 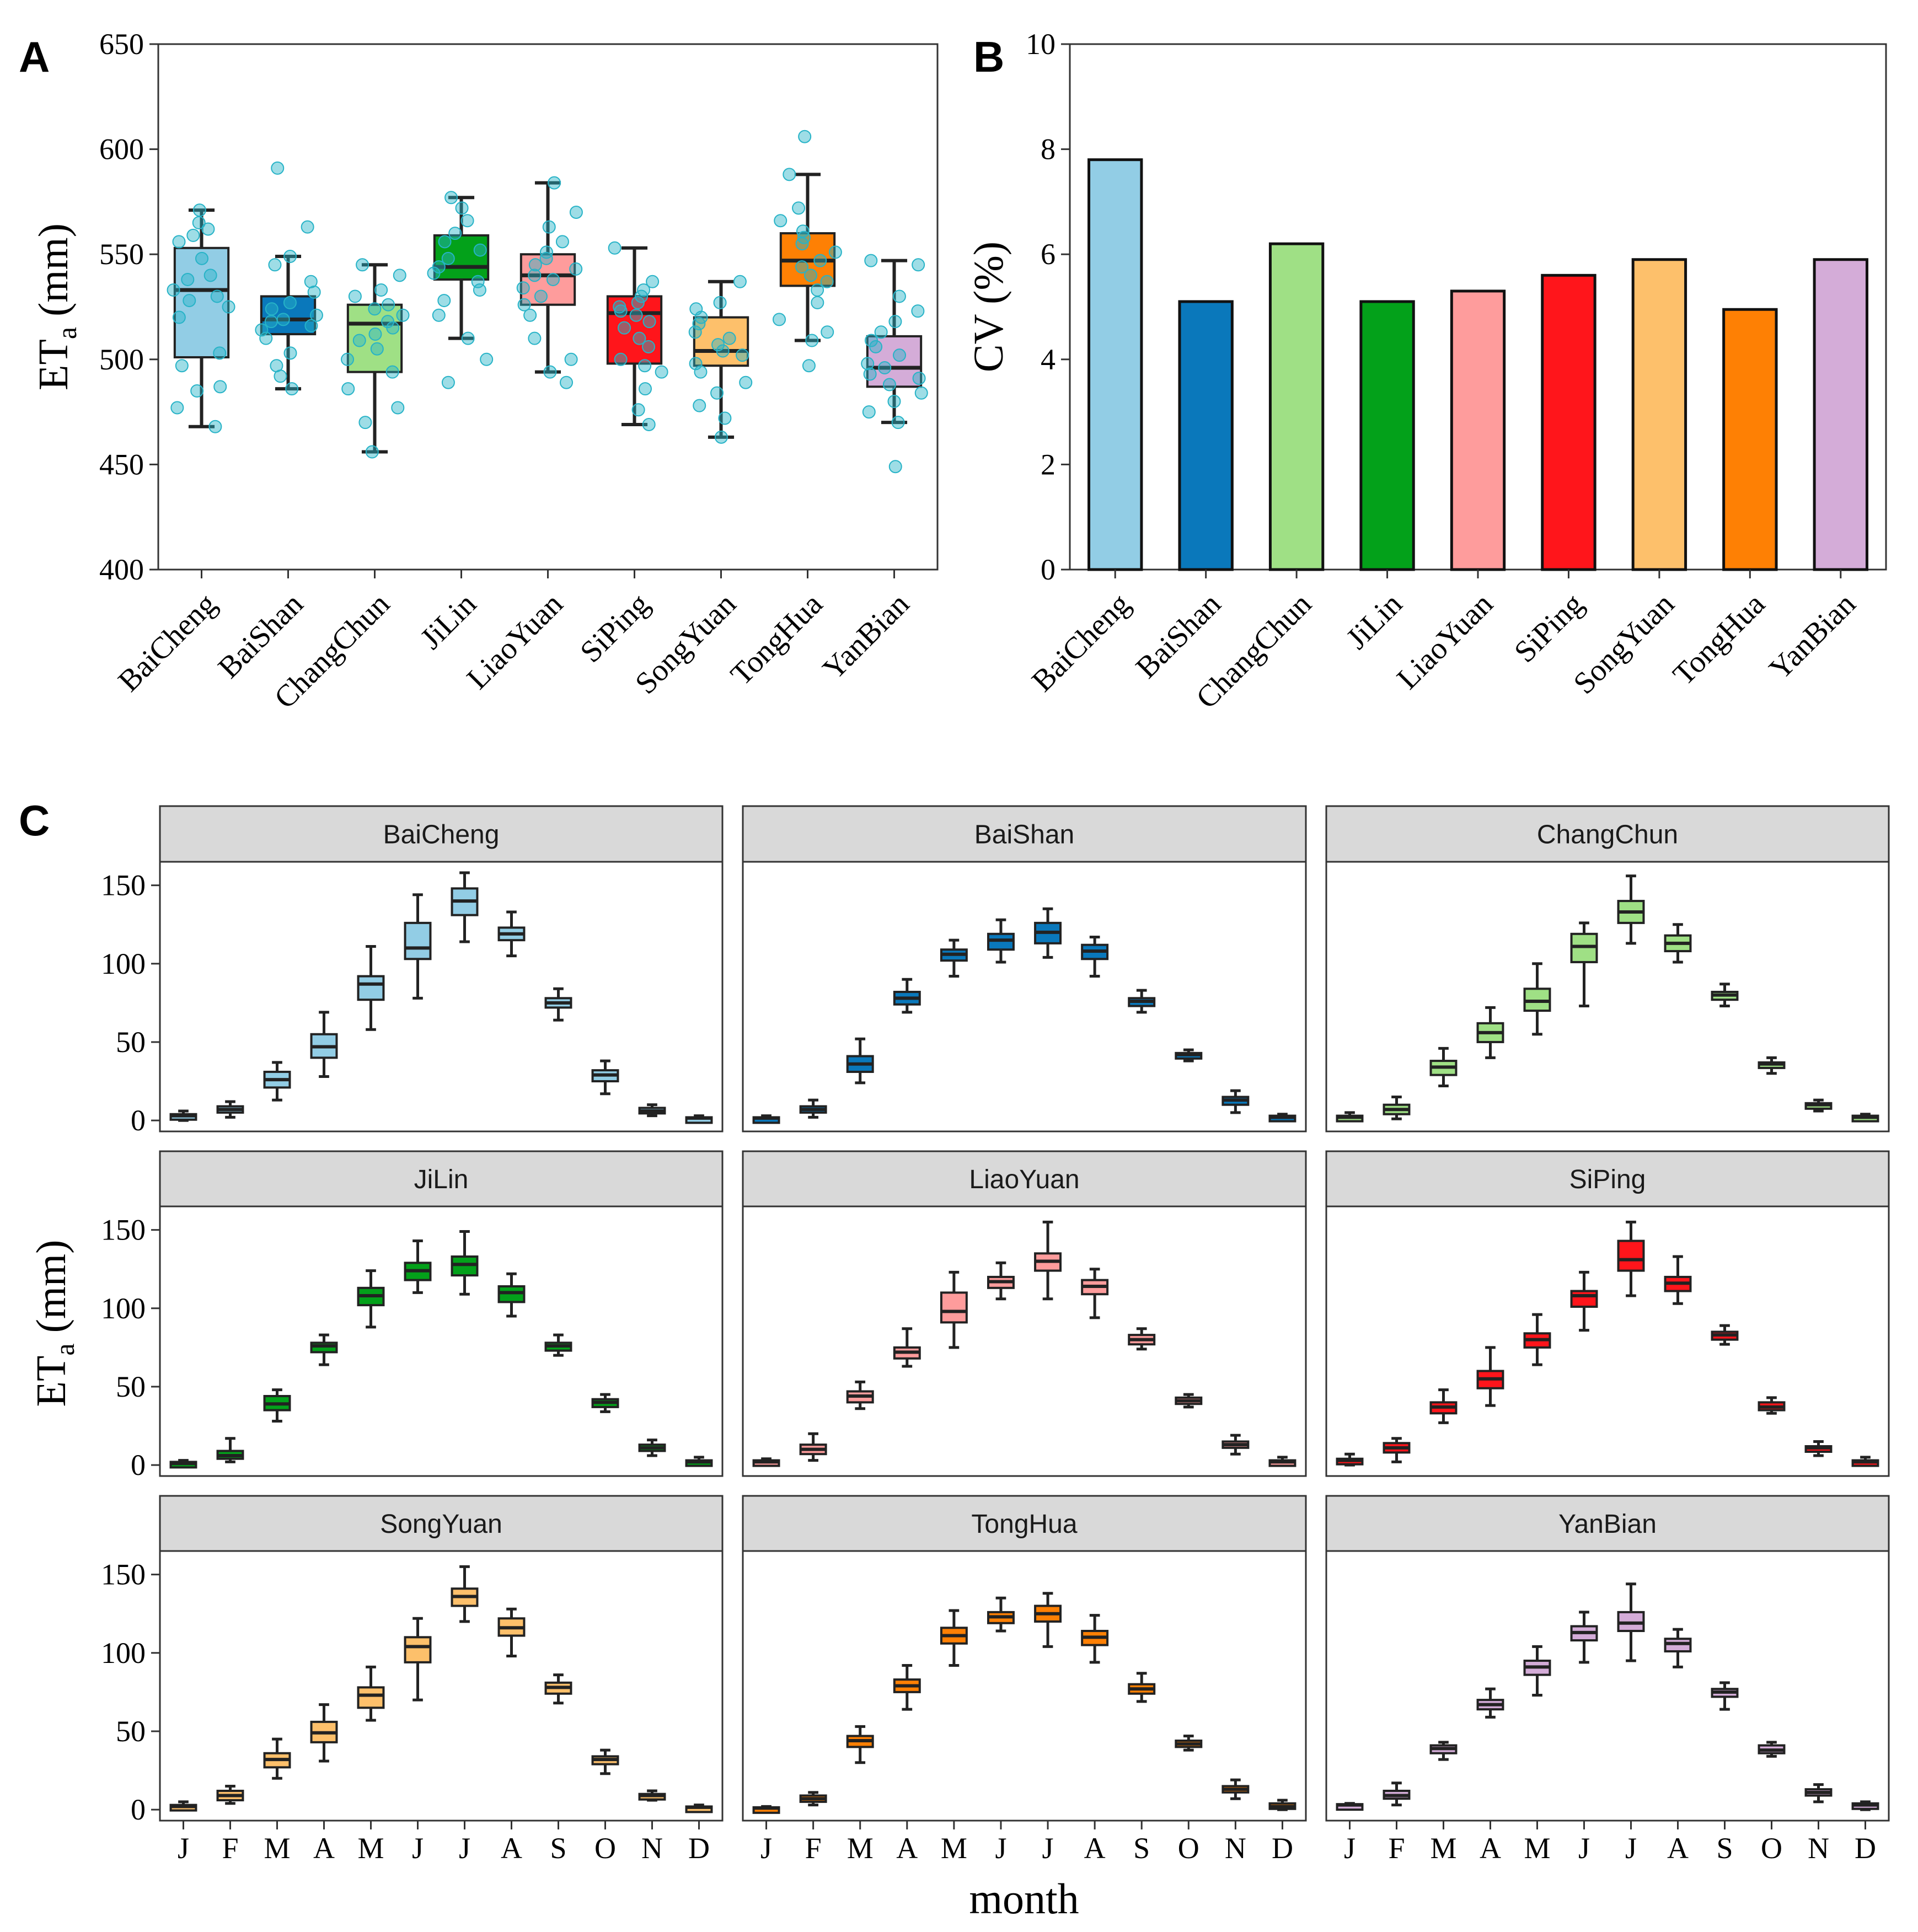 What do you see at coordinates (121, 359) in the screenshot?
I see `y-tick-label: 500` at bounding box center [121, 359].